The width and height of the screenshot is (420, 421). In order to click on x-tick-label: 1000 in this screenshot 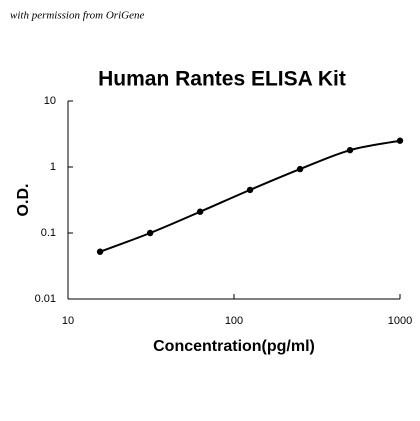, I will do `click(400, 321)`.